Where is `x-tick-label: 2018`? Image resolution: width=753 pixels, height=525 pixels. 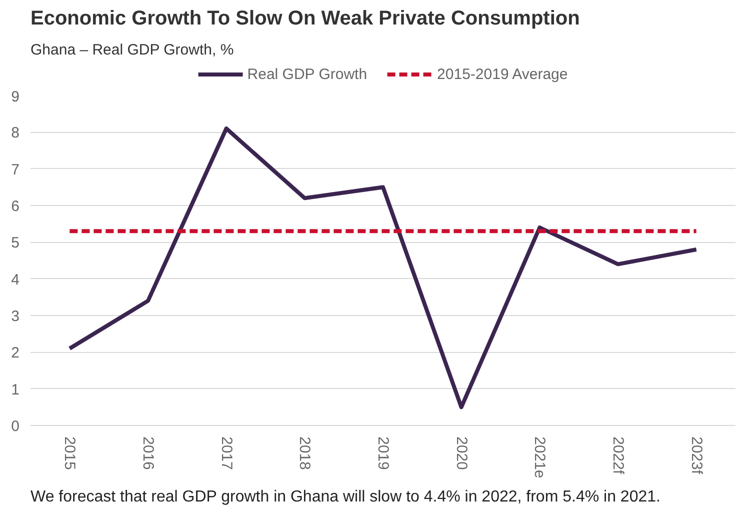
x-tick-label: 2018 is located at coordinates (305, 453).